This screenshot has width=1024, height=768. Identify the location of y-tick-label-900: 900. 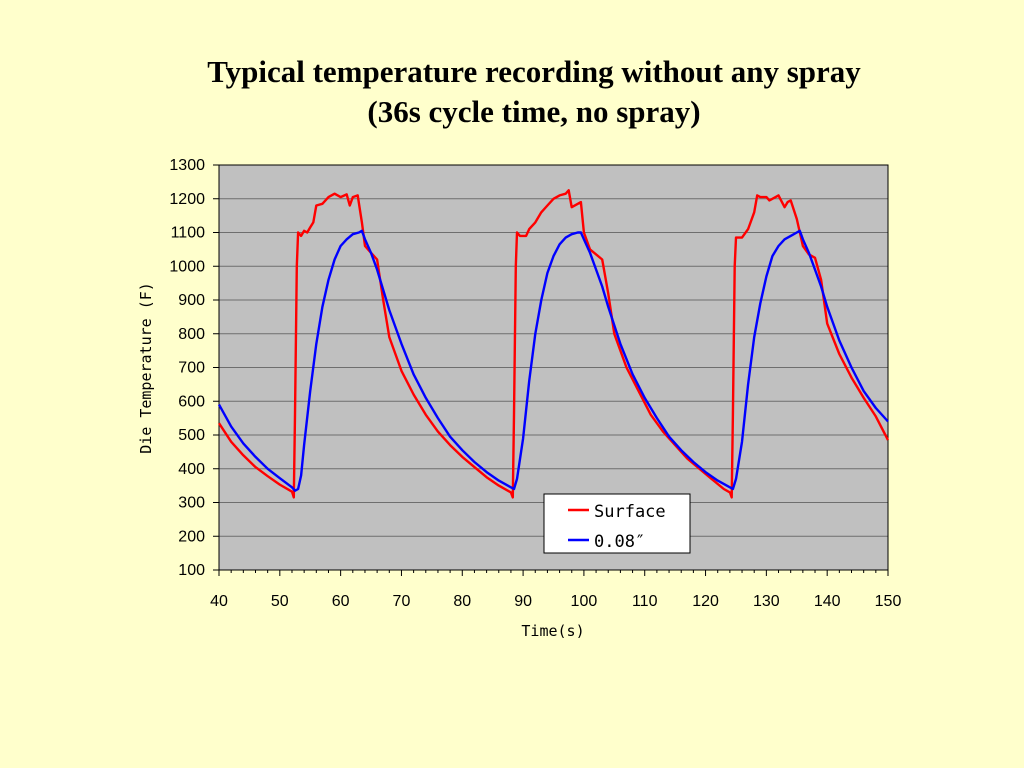
(191, 300).